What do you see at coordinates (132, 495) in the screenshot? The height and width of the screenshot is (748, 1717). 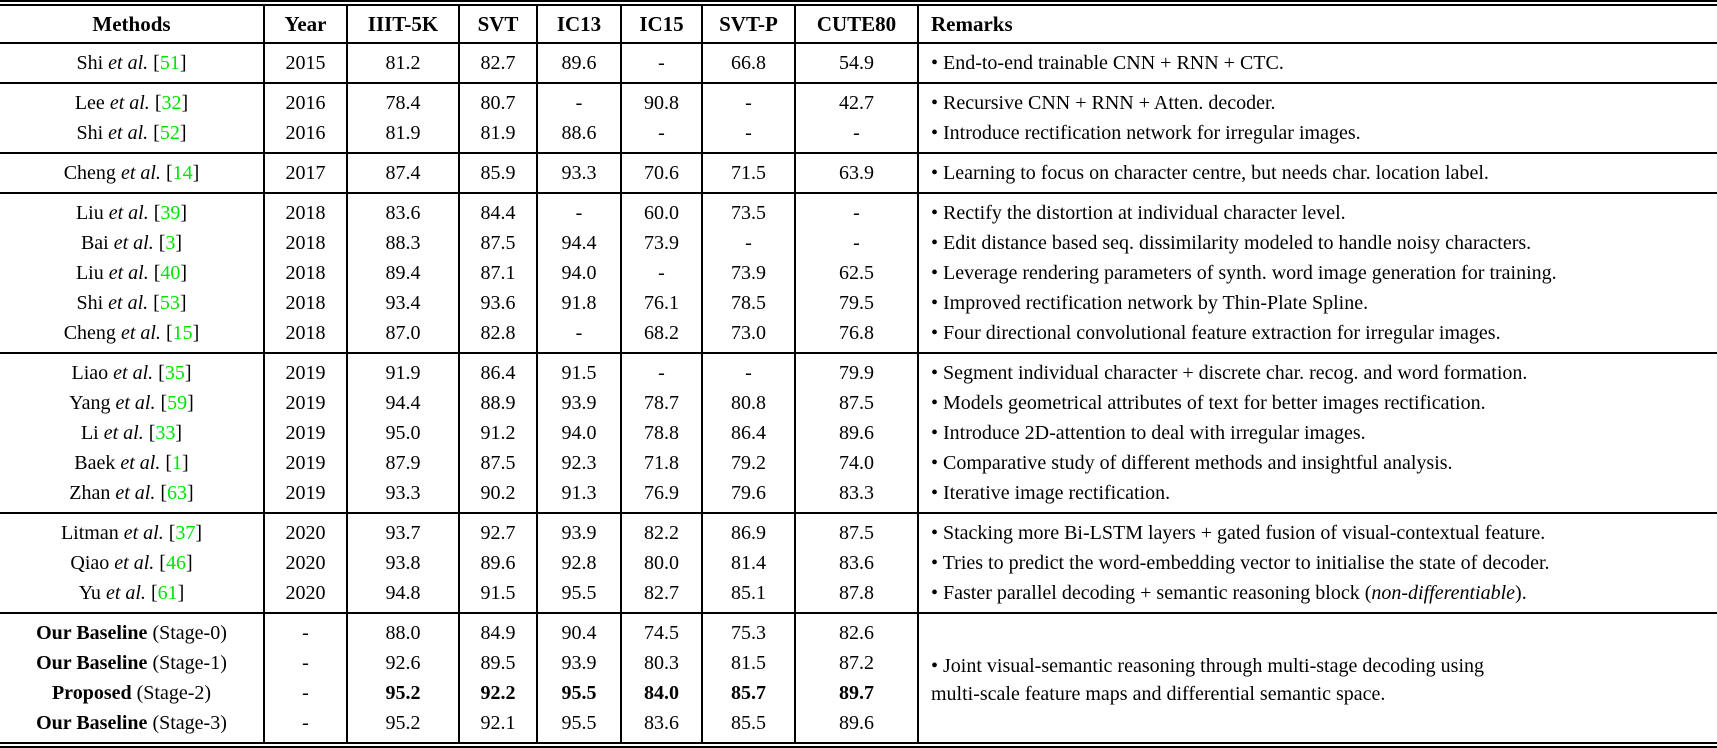 I see `method-cell: Zhan et al. [63]` at bounding box center [132, 495].